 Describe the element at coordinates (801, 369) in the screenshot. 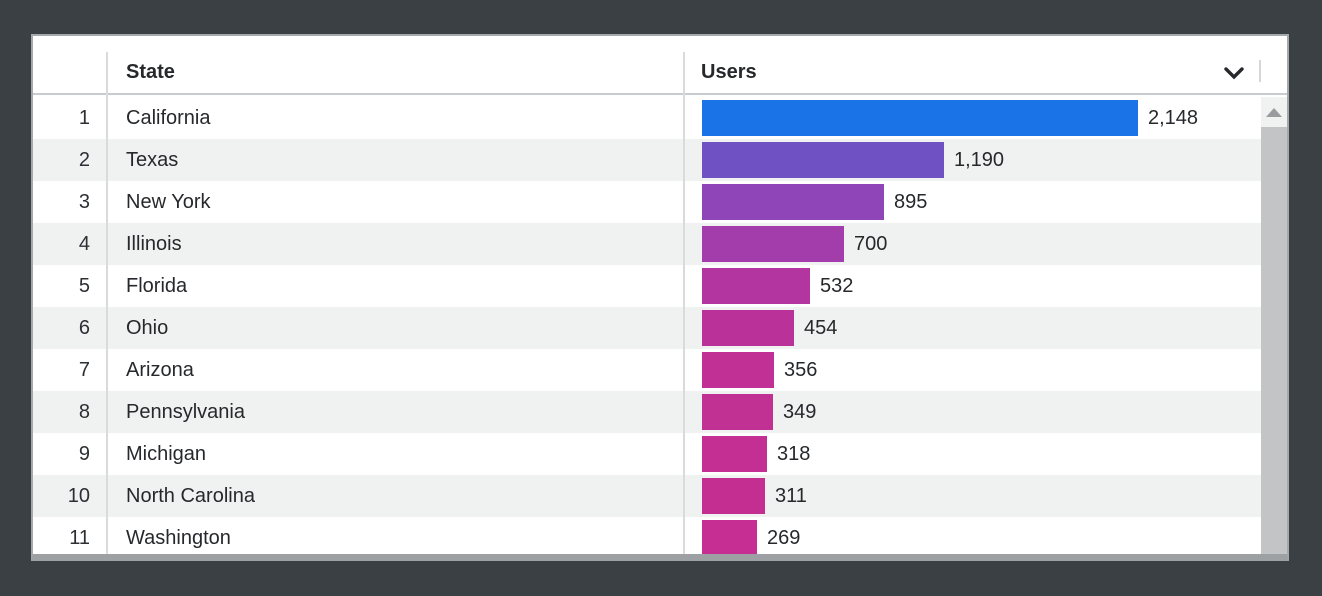

I see `row-users-value: 356` at that location.